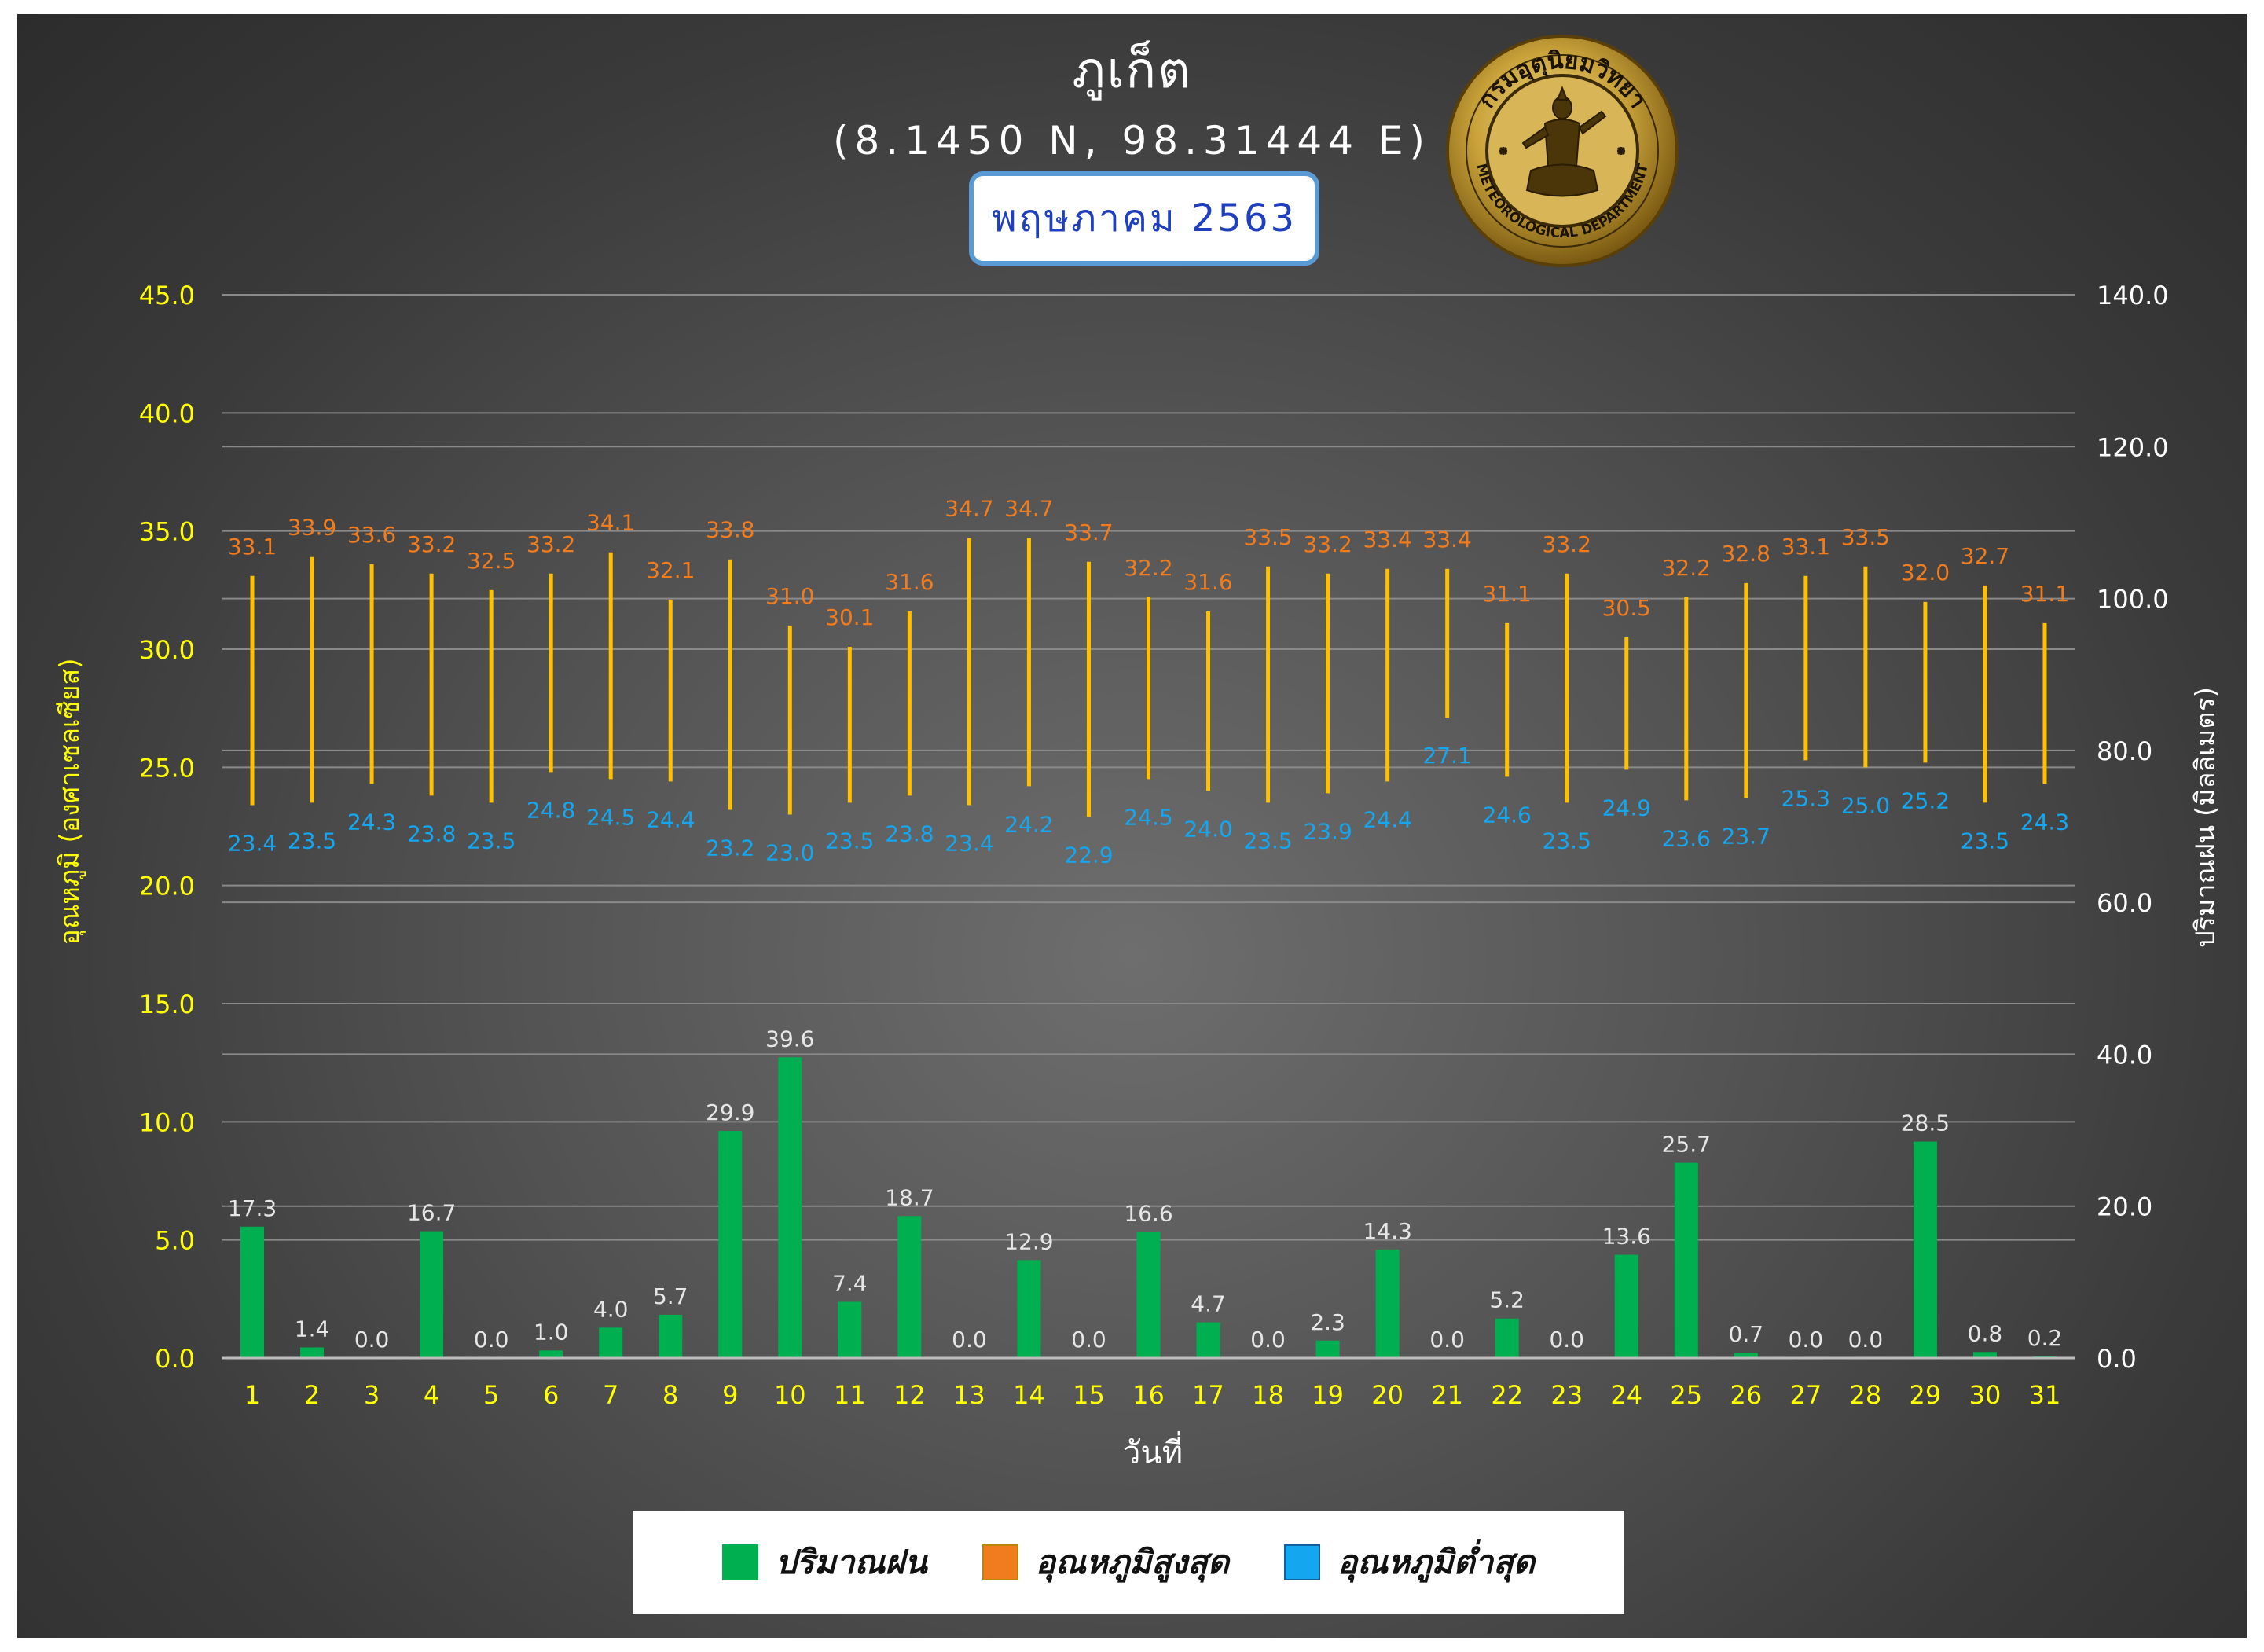  I want to click on rain-value-label: 13.6, so click(1626, 1237).